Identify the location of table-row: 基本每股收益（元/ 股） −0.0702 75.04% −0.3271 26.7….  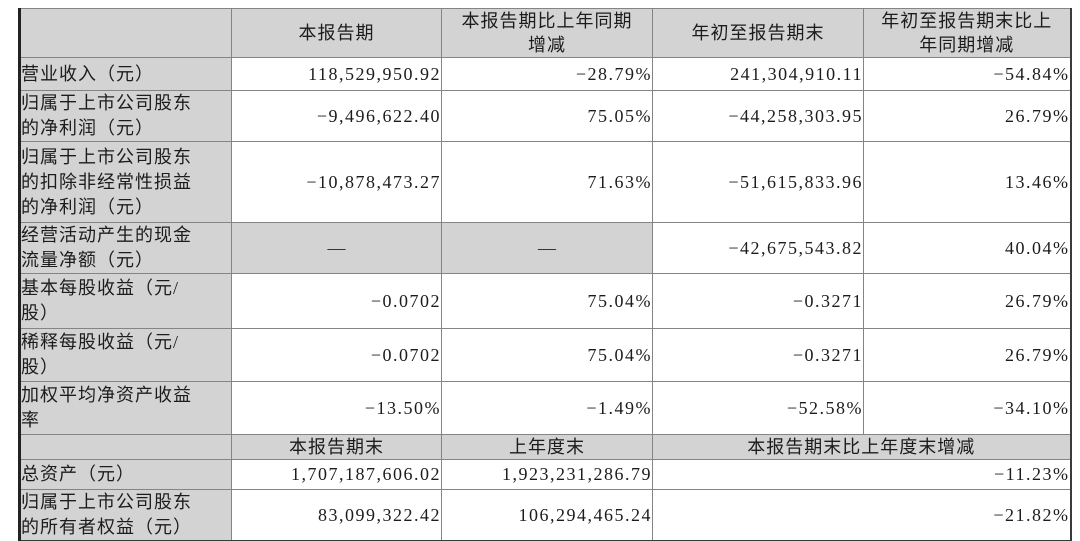
(545, 301).